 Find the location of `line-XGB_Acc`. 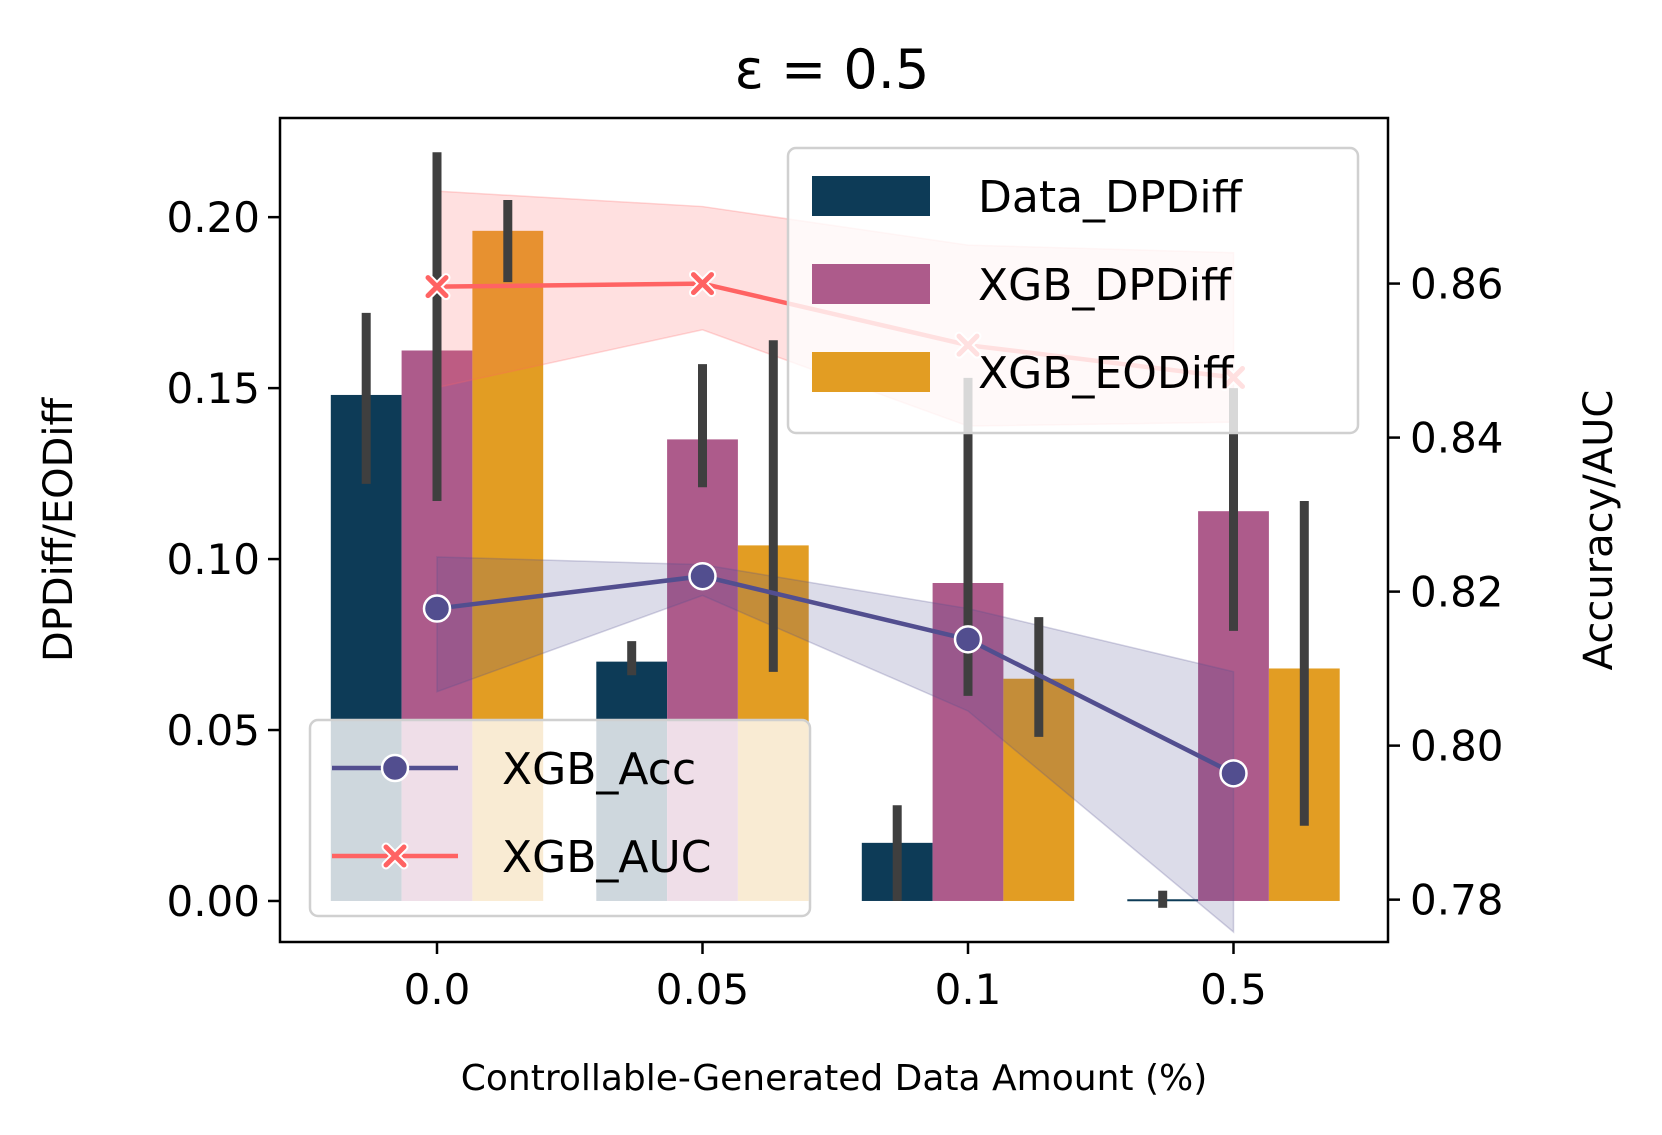

line-XGB_Acc is located at coordinates (835, 674).